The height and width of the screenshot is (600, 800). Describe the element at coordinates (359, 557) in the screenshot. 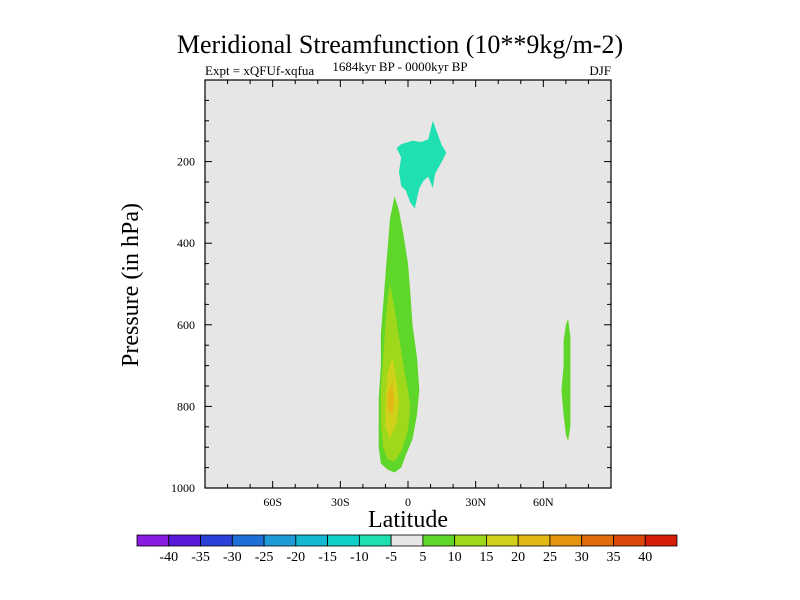

I see `colorbar-label: -10` at that location.